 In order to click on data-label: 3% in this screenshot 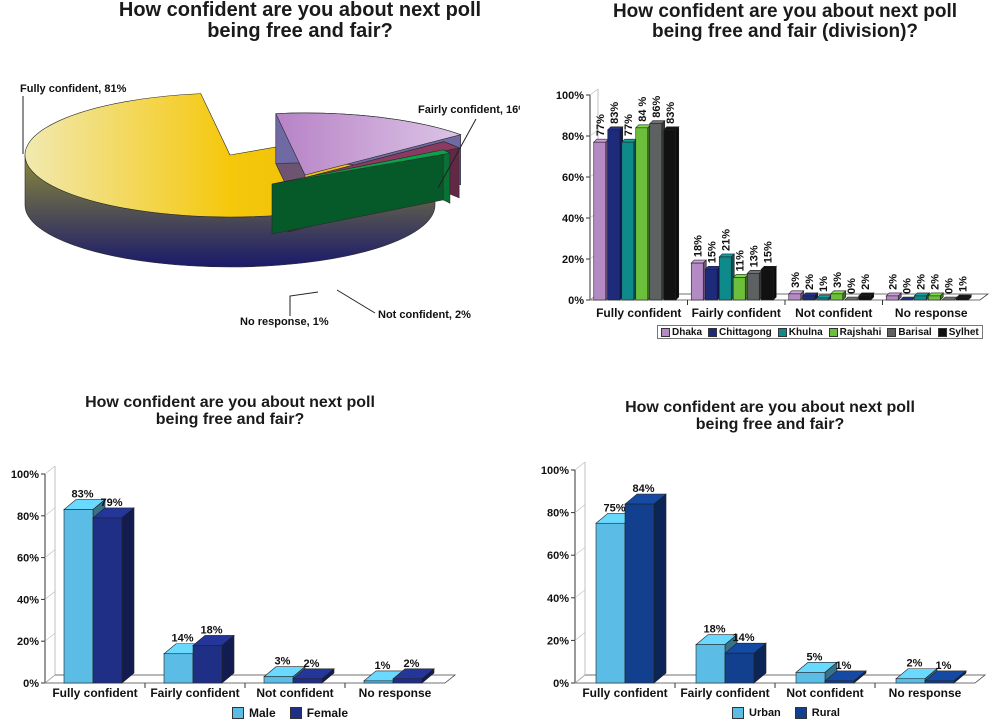, I will do `click(838, 280)`.